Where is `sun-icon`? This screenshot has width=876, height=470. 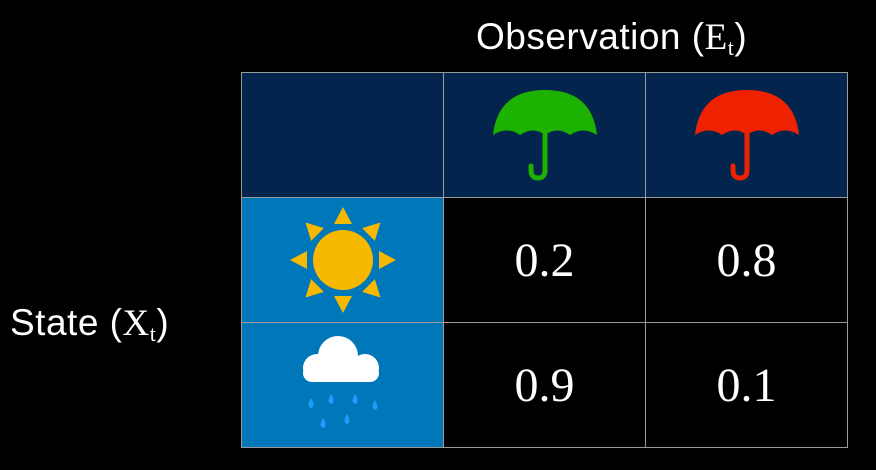
sun-icon is located at coordinates (342, 260).